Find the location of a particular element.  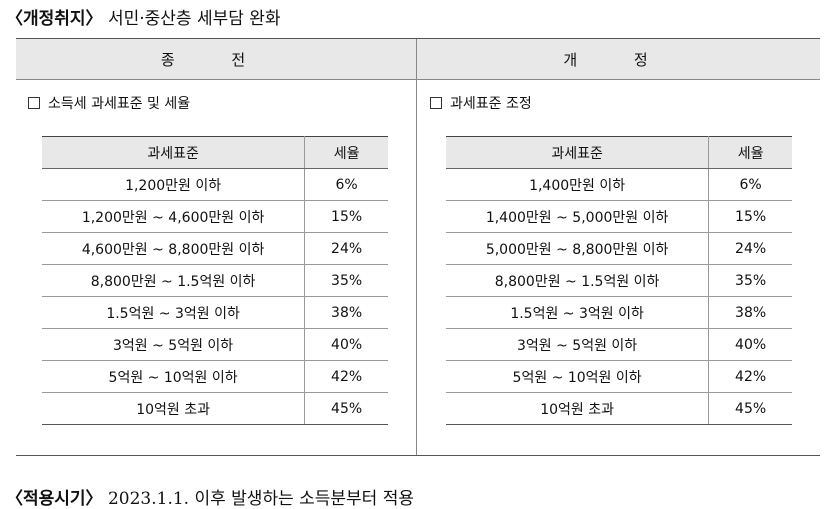

column-header-after: 개 정 is located at coordinates (618, 59).